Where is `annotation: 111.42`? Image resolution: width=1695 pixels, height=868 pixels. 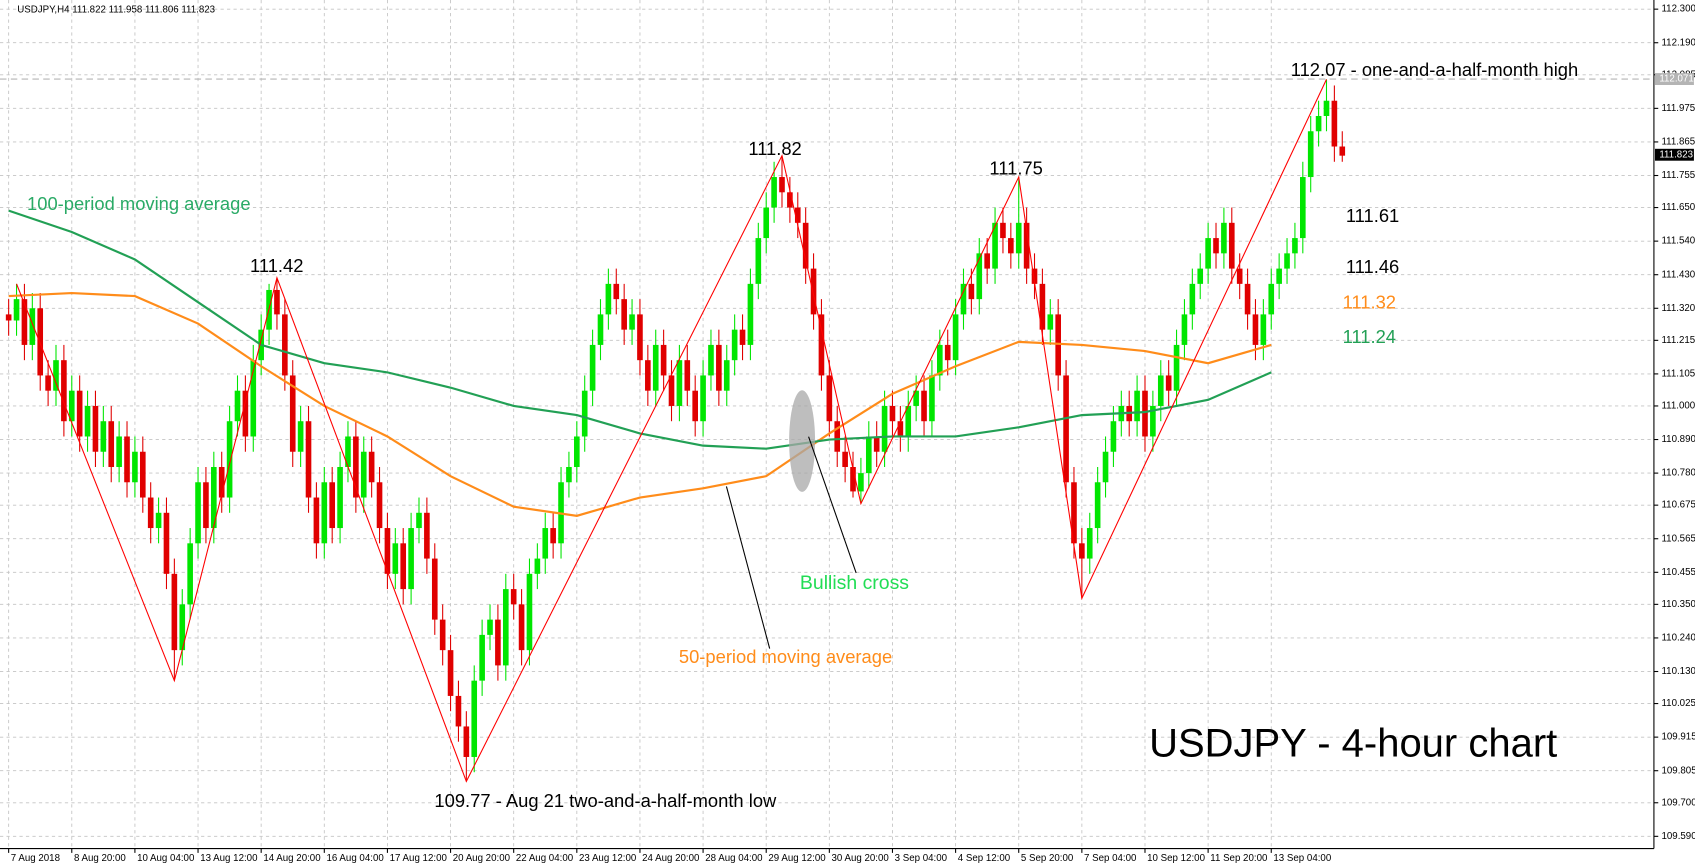 annotation: 111.42 is located at coordinates (276, 265).